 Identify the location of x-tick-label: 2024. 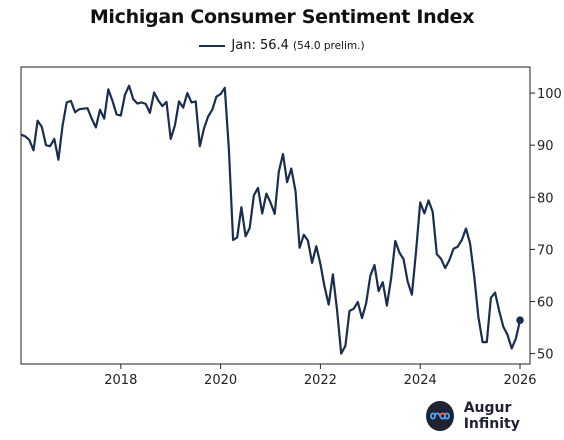
(420, 380).